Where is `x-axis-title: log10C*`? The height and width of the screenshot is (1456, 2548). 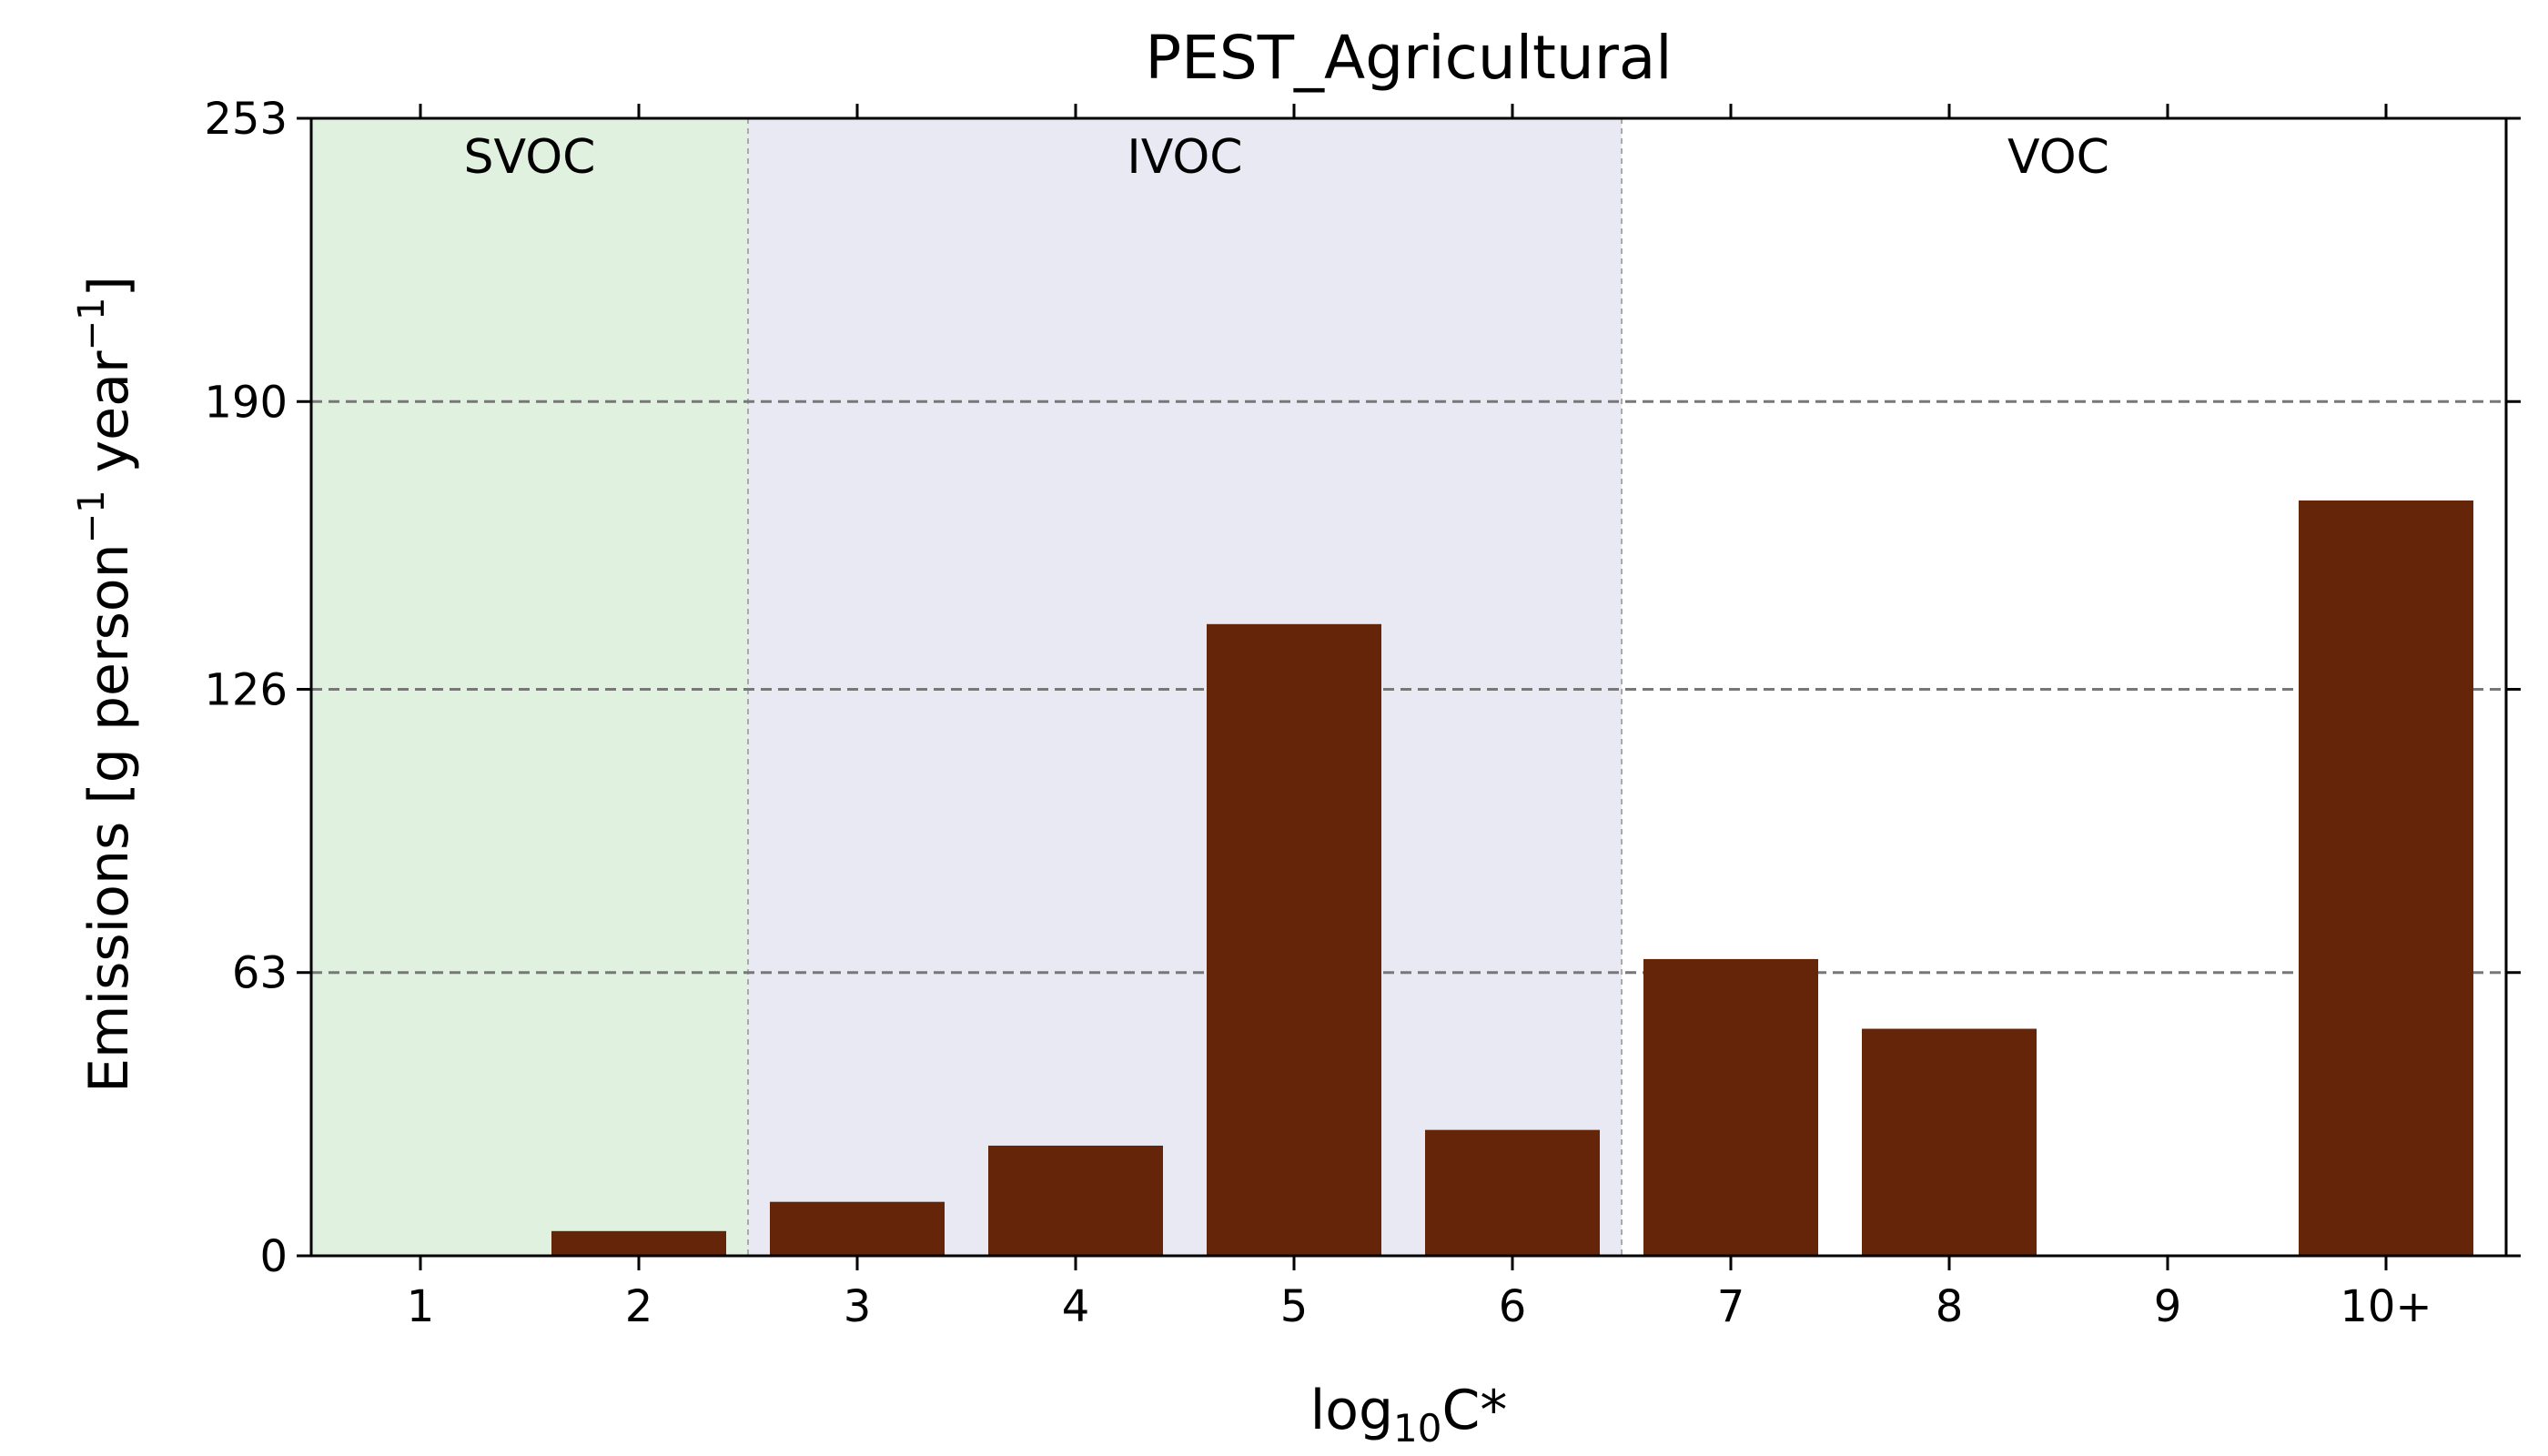
x-axis-title: log10C* is located at coordinates (1409, 1415).